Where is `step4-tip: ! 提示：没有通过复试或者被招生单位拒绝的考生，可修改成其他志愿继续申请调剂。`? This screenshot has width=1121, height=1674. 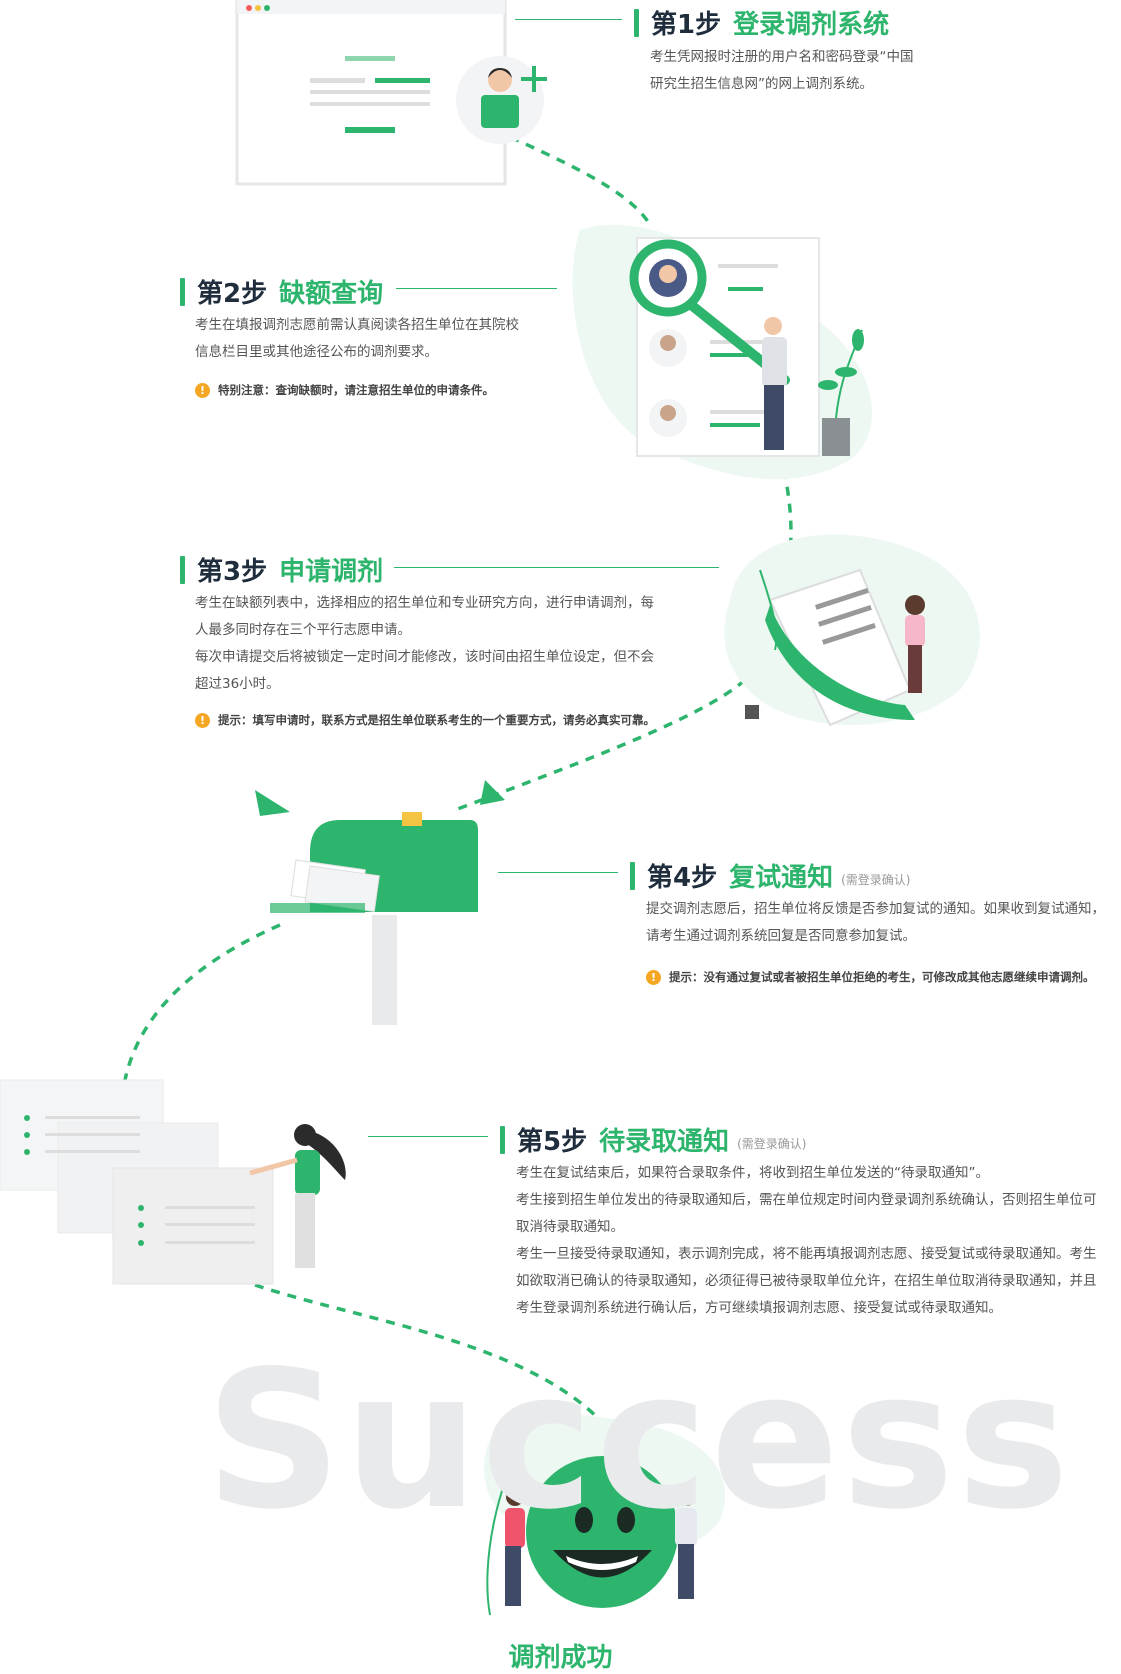
step4-tip: ! 提示：没有通过复试或者被招生单位拒绝的考生，可修改成其他志愿继续申请调剂。 is located at coordinates (870, 977).